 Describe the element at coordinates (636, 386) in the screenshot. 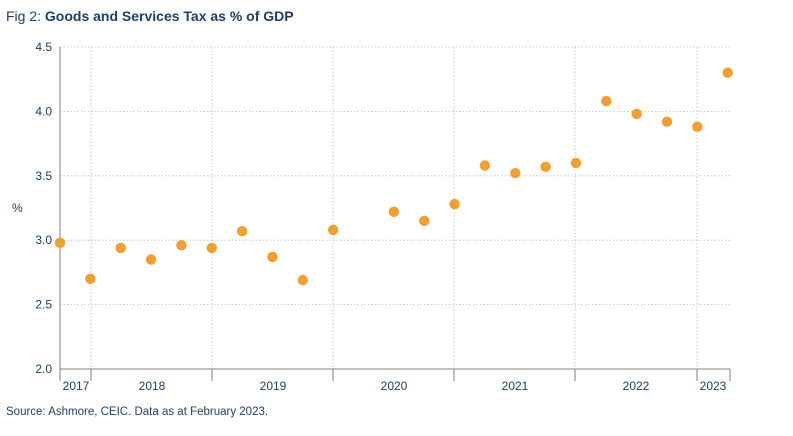

I see `x-tick-label: 2022` at that location.